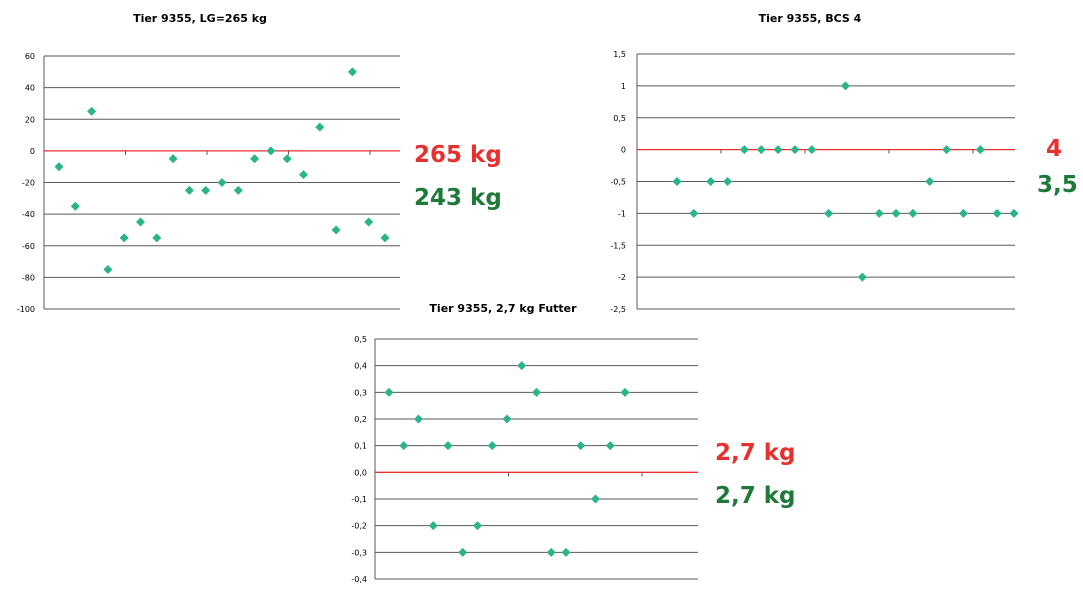 Image resolution: width=1083 pixels, height=589 pixels. I want to click on annotation-bottom: 2,7 kg, so click(755, 496).